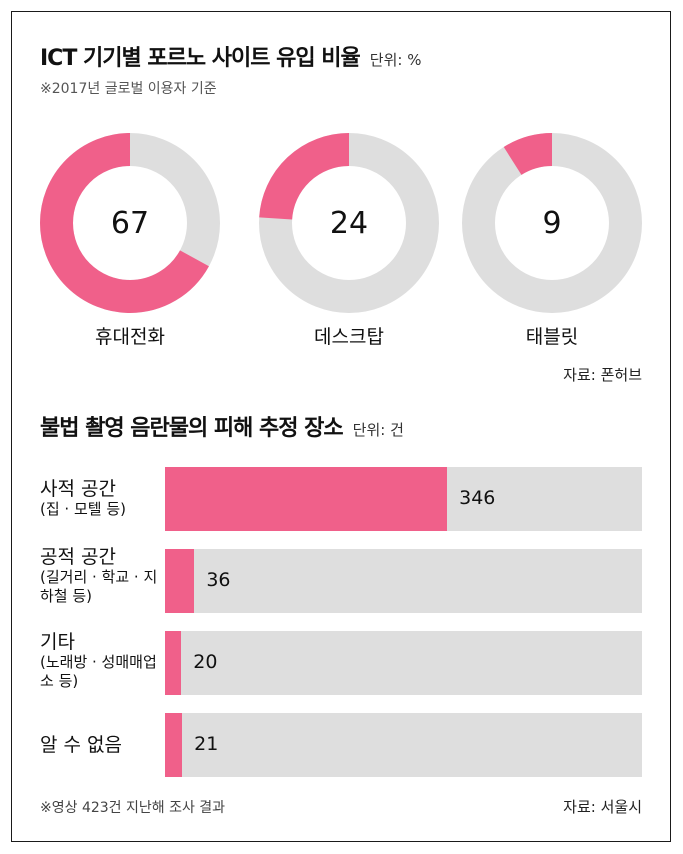 Image resolution: width=683 pixels, height=854 pixels. I want to click on donut-category-label: 휴대전화, so click(130, 337).